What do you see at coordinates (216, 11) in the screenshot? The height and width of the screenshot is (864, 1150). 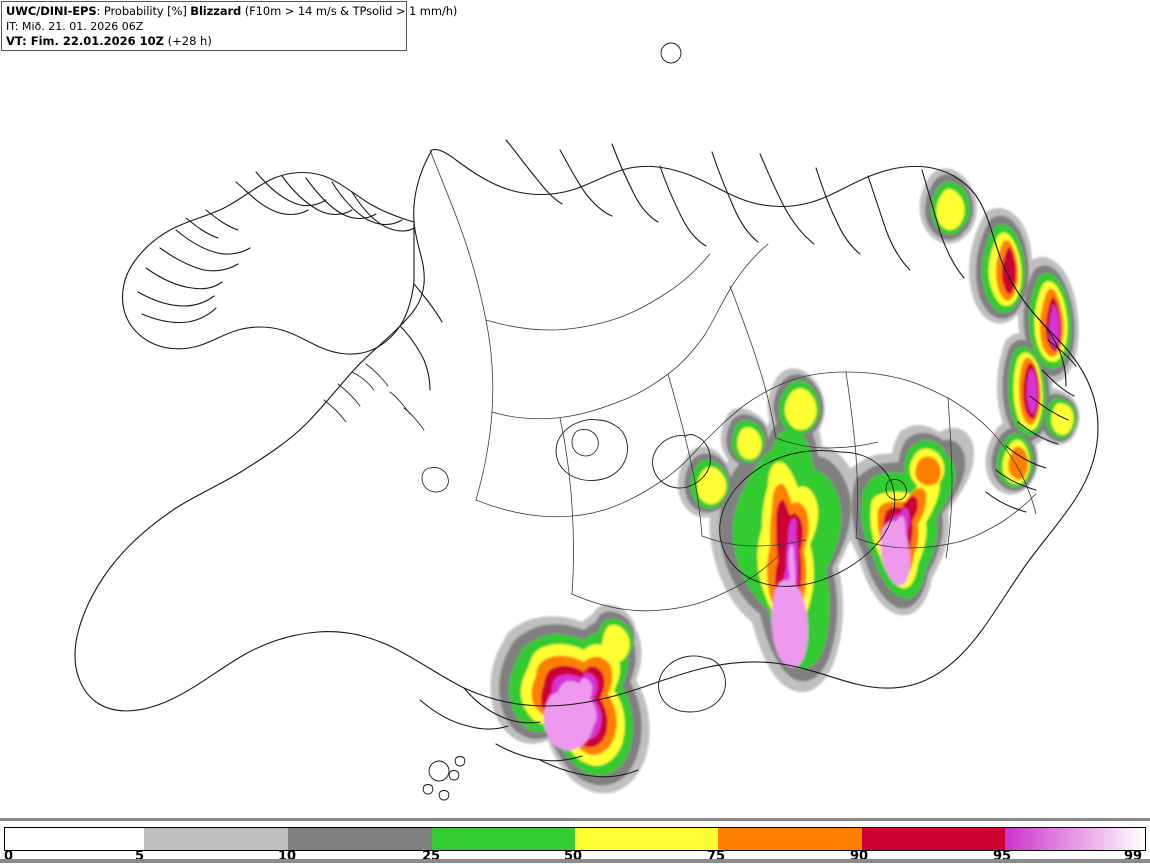 I see `parameter-name: Blizzard` at bounding box center [216, 11].